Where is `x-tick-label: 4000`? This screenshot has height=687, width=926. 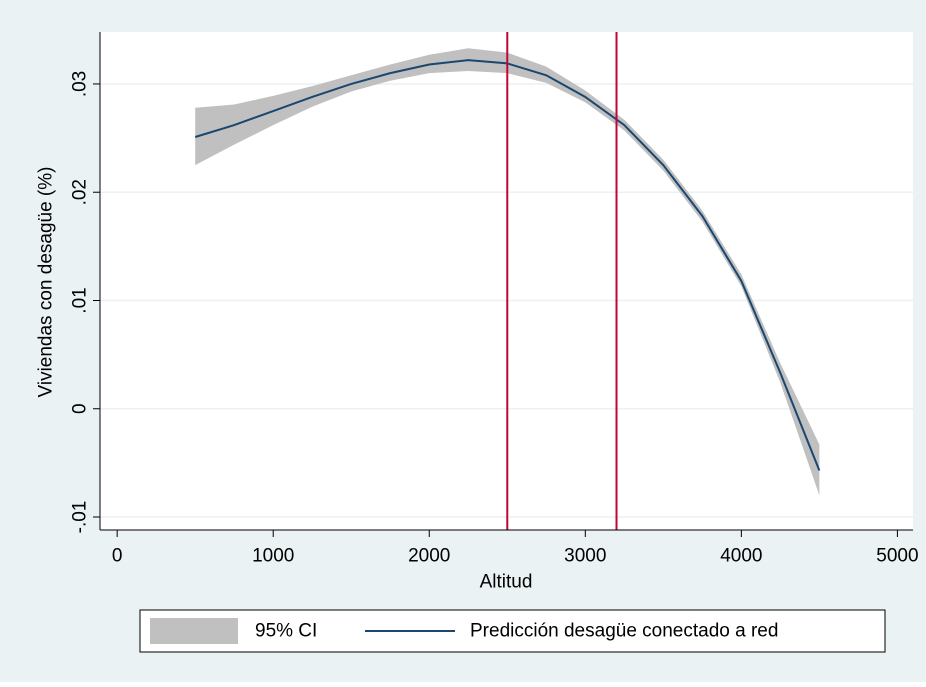 x-tick-label: 4000 is located at coordinates (741, 556).